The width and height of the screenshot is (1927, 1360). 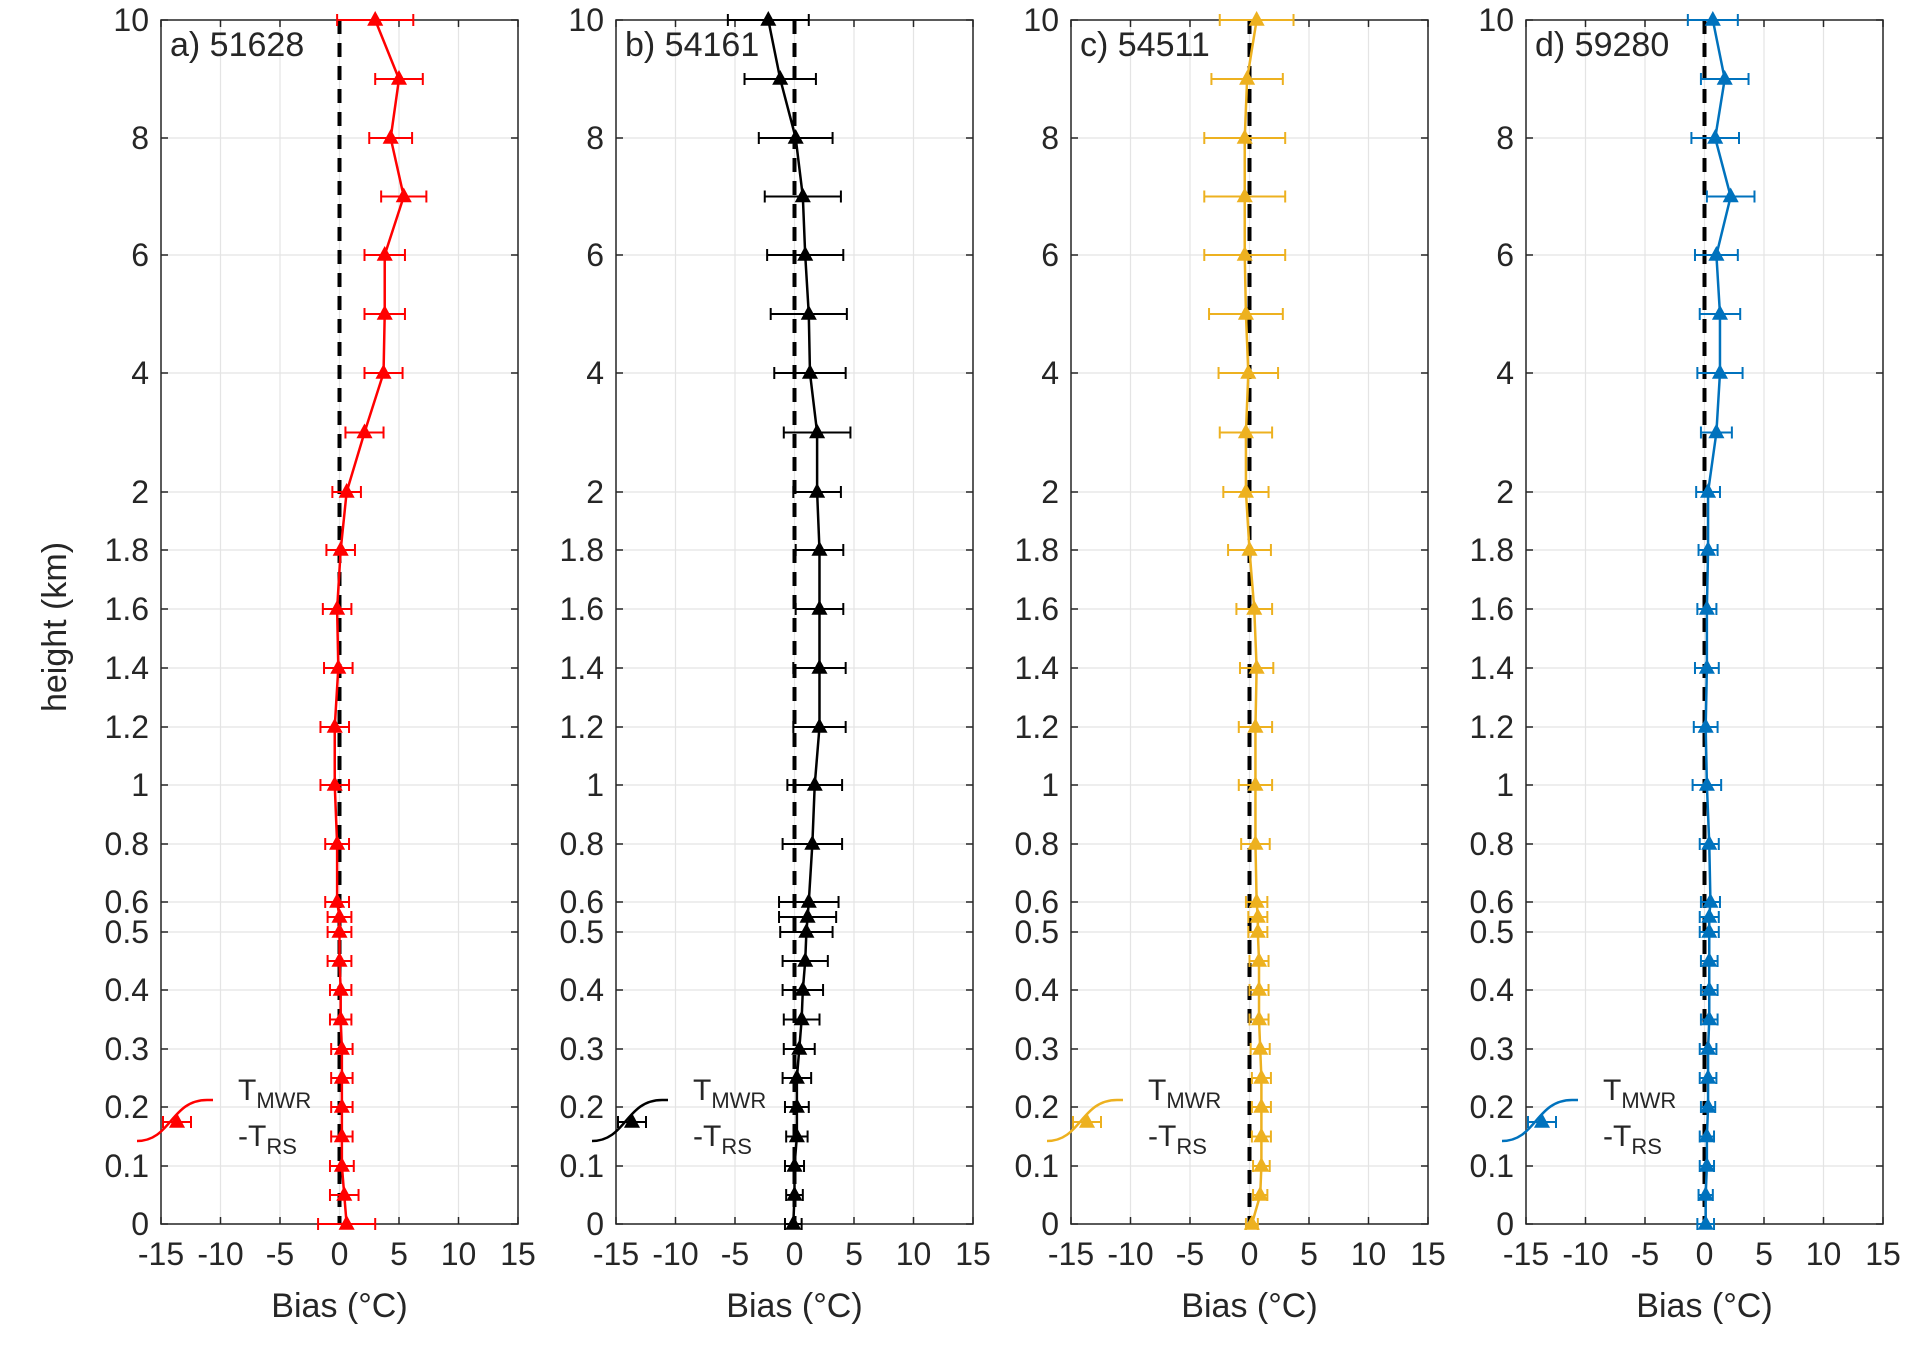 I want to click on x-axis-label: Bias (°C), so click(x=794, y=1306).